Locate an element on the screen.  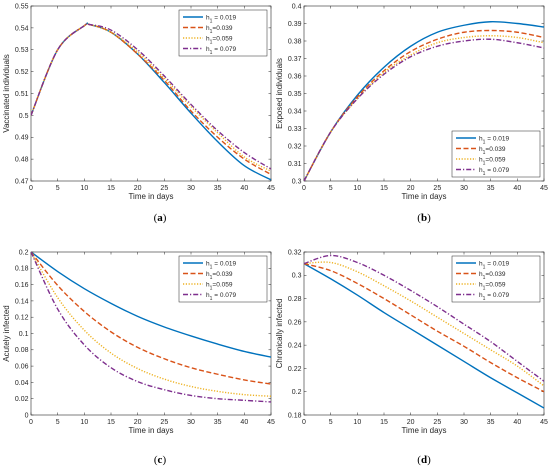
y-tick-label: 0.1 is located at coordinates (24, 334).